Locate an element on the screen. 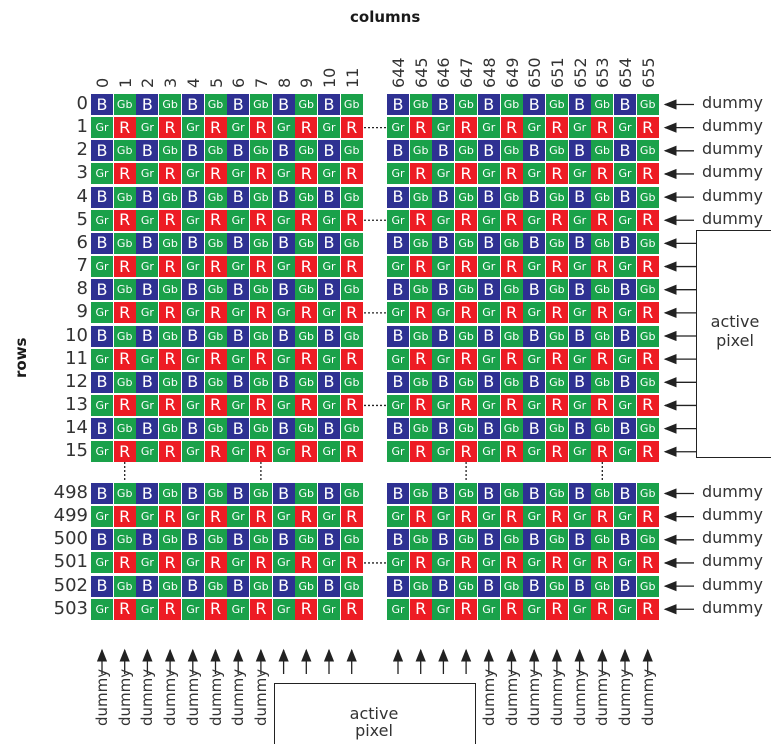 The width and height of the screenshot is (771, 744). row-number: 503 is located at coordinates (70, 608).